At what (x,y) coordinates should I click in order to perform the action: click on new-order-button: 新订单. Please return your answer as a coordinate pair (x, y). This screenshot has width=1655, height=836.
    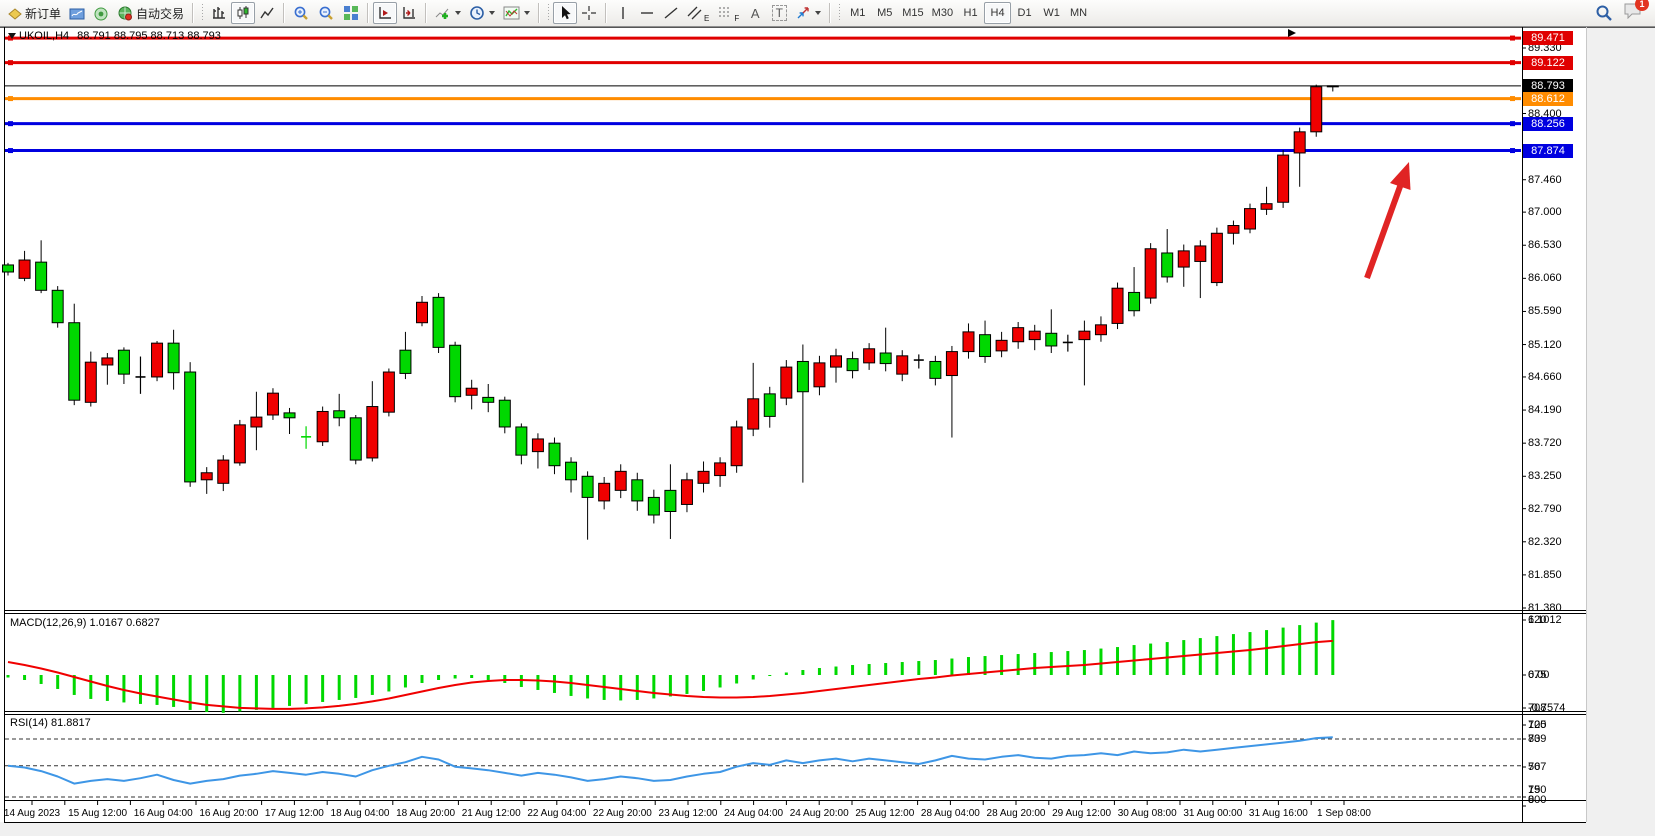
    Looking at the image, I should click on (34, 13).